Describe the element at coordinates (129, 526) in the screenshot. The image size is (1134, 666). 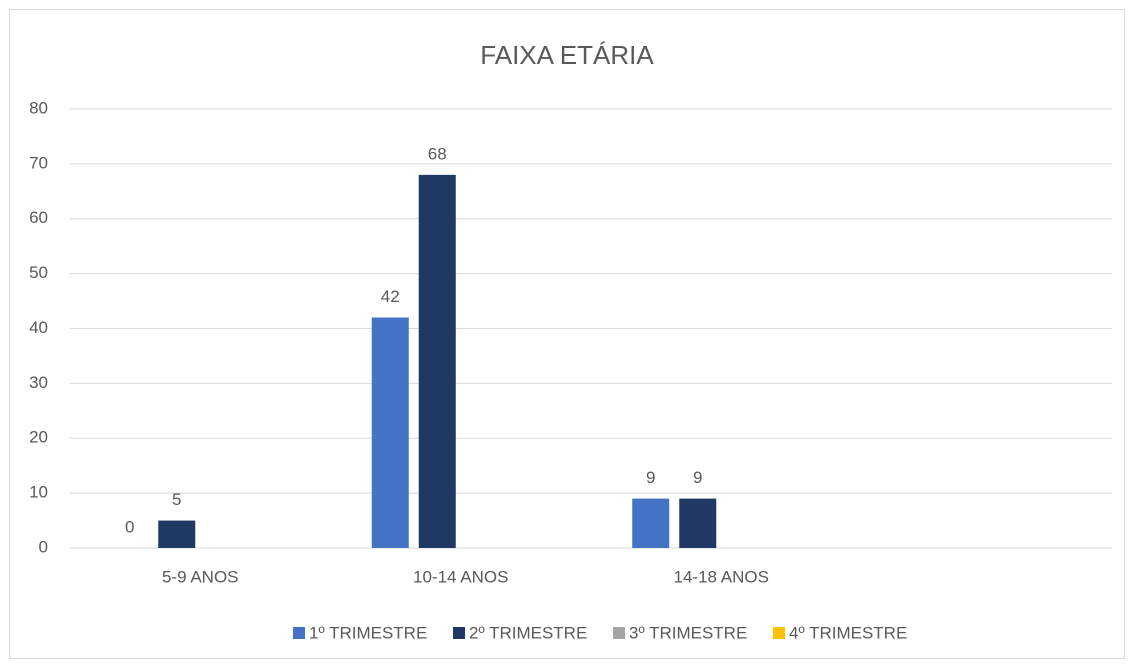
I see `data-label: 0` at that location.